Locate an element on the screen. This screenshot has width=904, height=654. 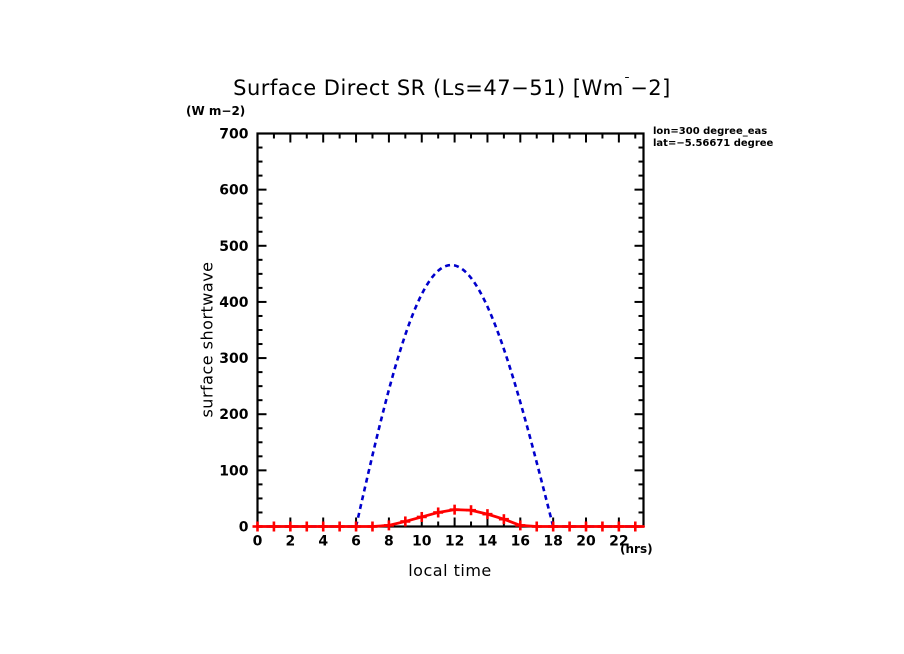
annotation-lat: lat=−5.56671 degree is located at coordinates (713, 143).